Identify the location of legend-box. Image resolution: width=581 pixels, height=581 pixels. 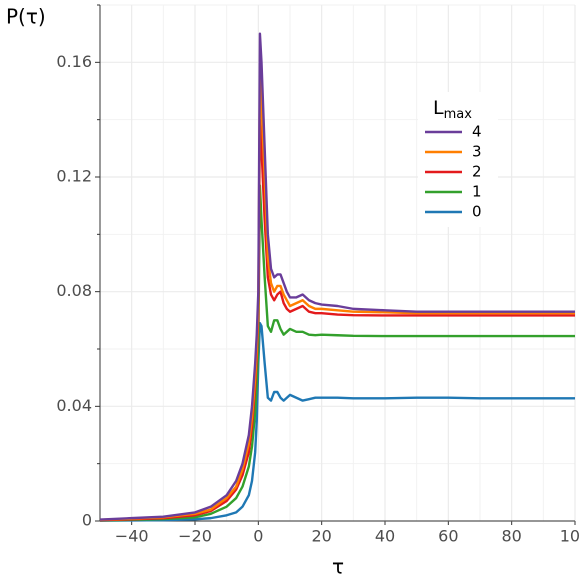
(458, 159).